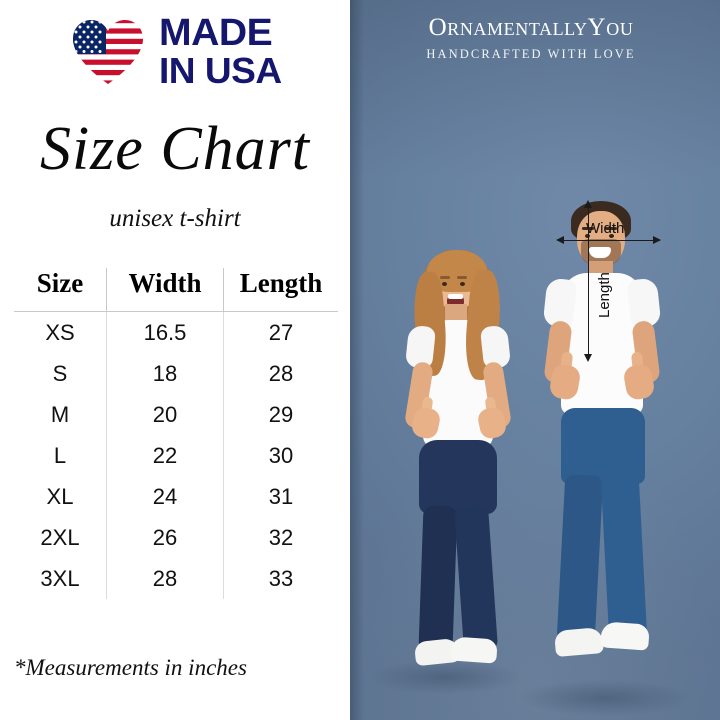 This screenshot has width=720, height=720. Describe the element at coordinates (165, 455) in the screenshot. I see `cell-width: 22` at that location.